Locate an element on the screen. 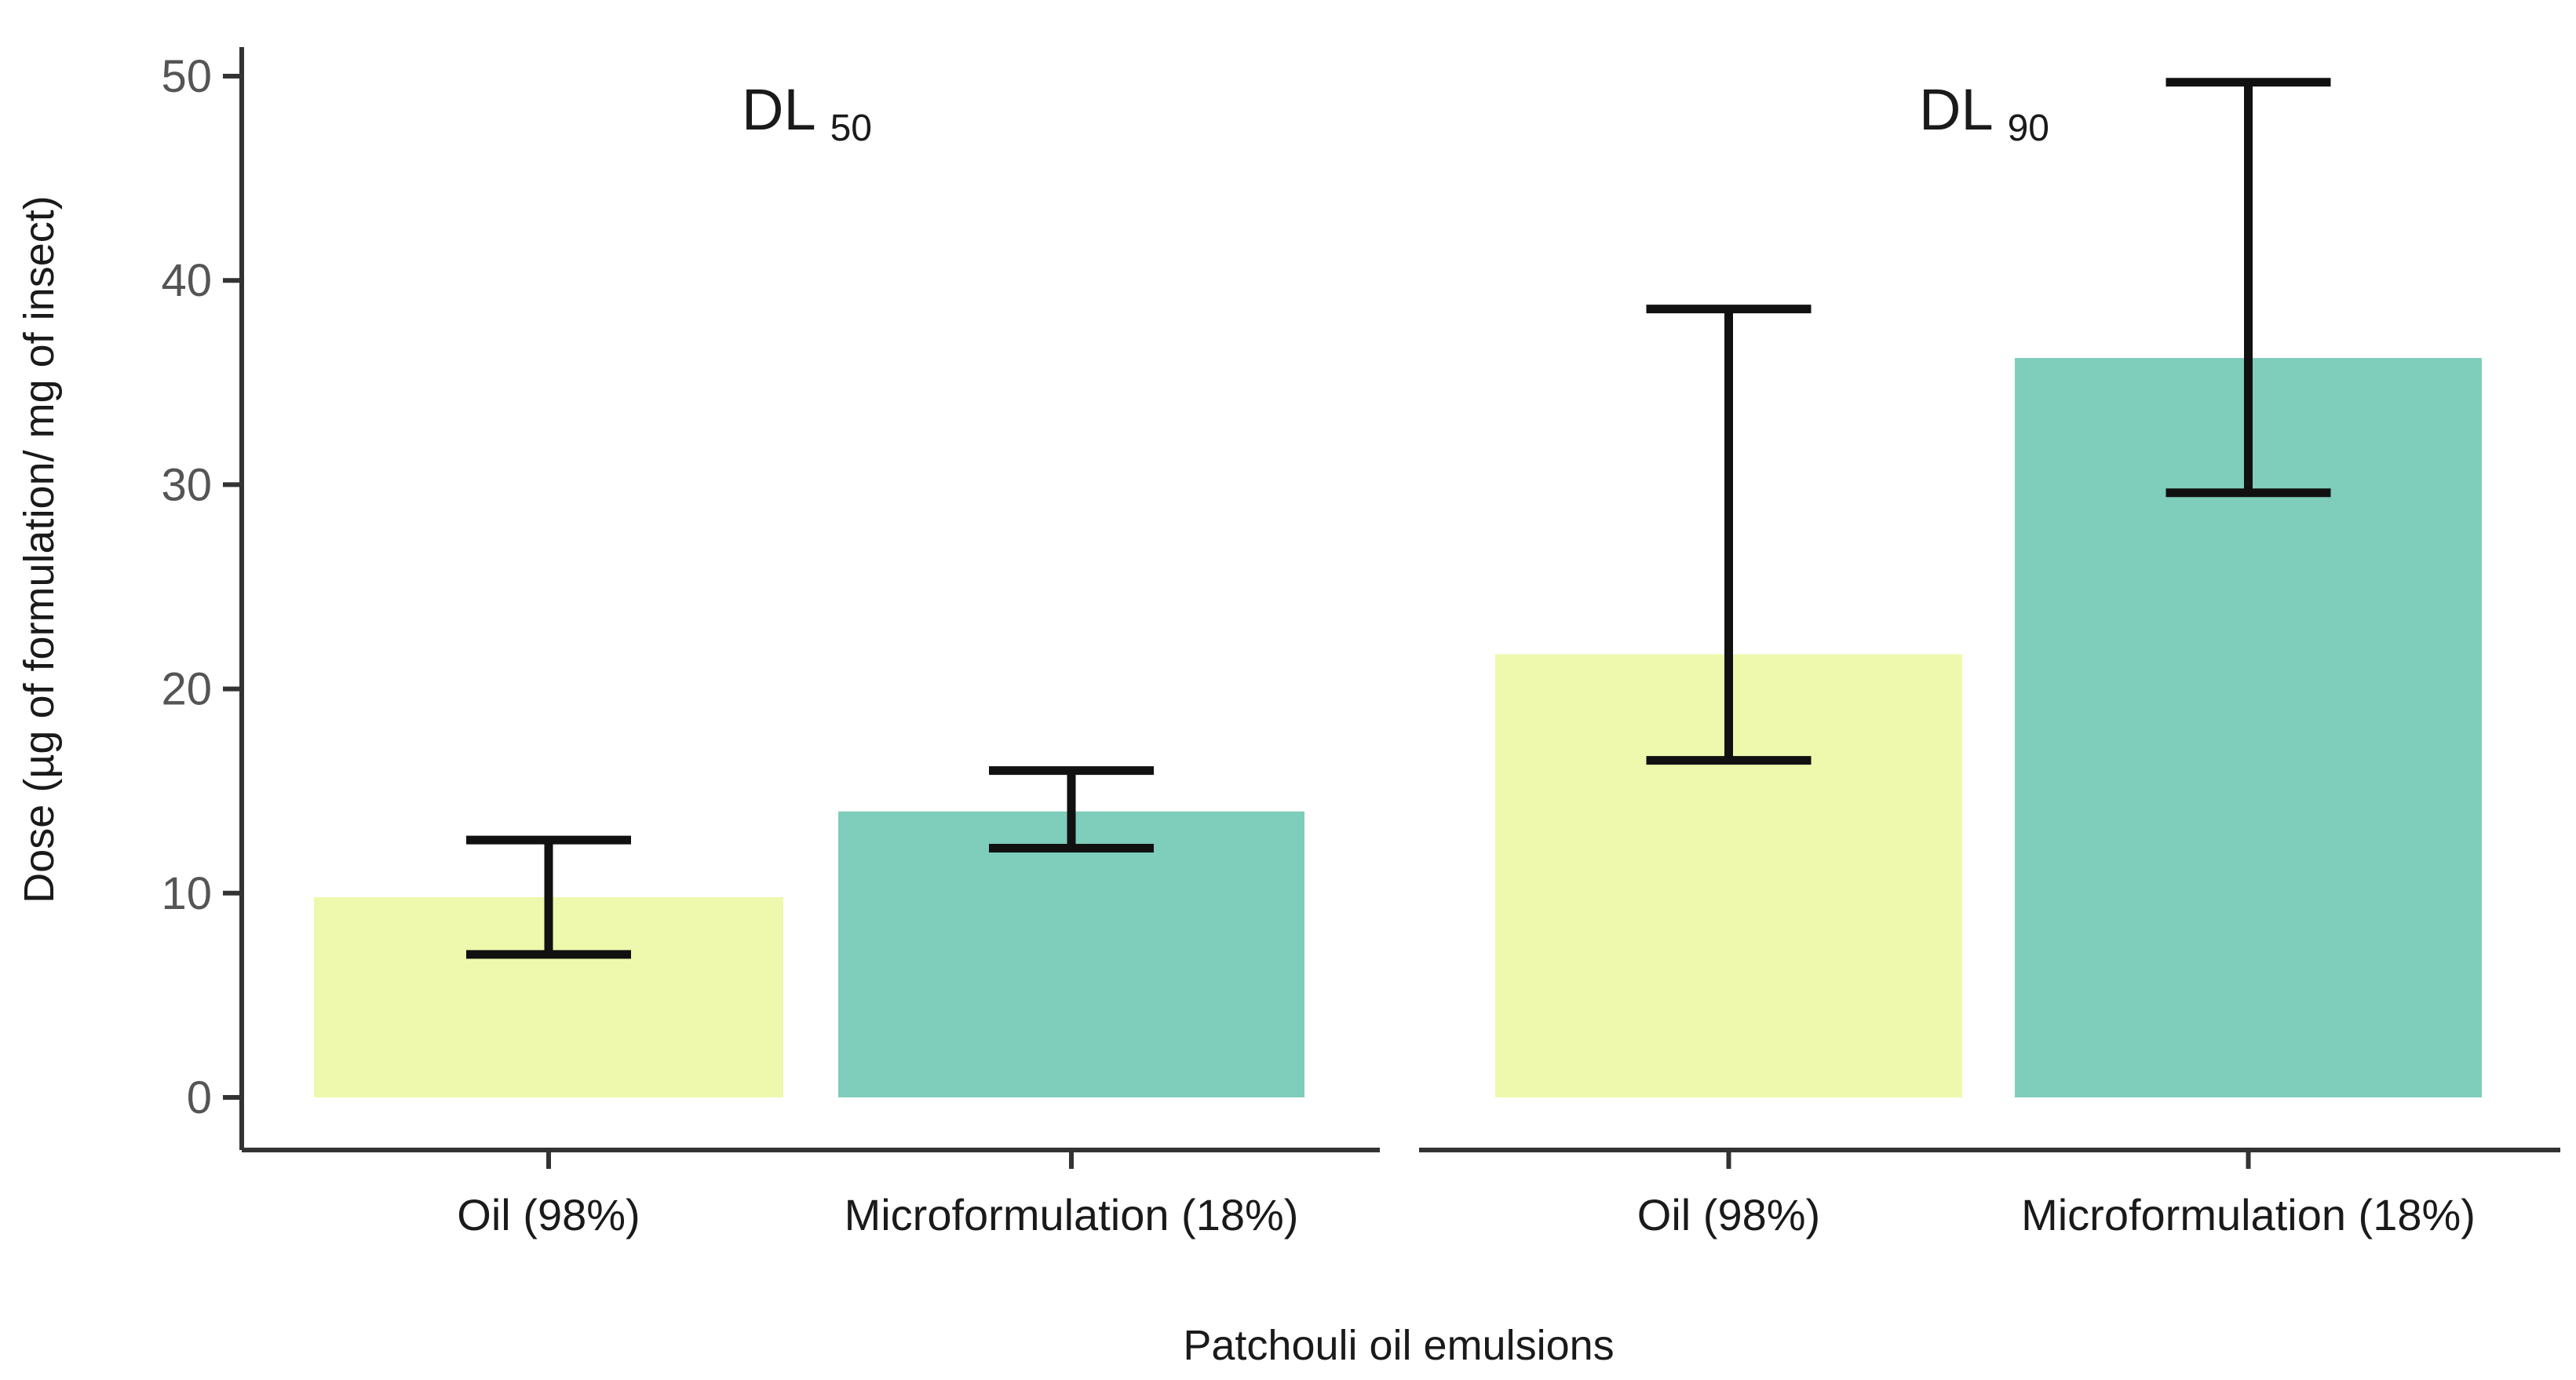  y-tick-label: 0 is located at coordinates (199, 1097).